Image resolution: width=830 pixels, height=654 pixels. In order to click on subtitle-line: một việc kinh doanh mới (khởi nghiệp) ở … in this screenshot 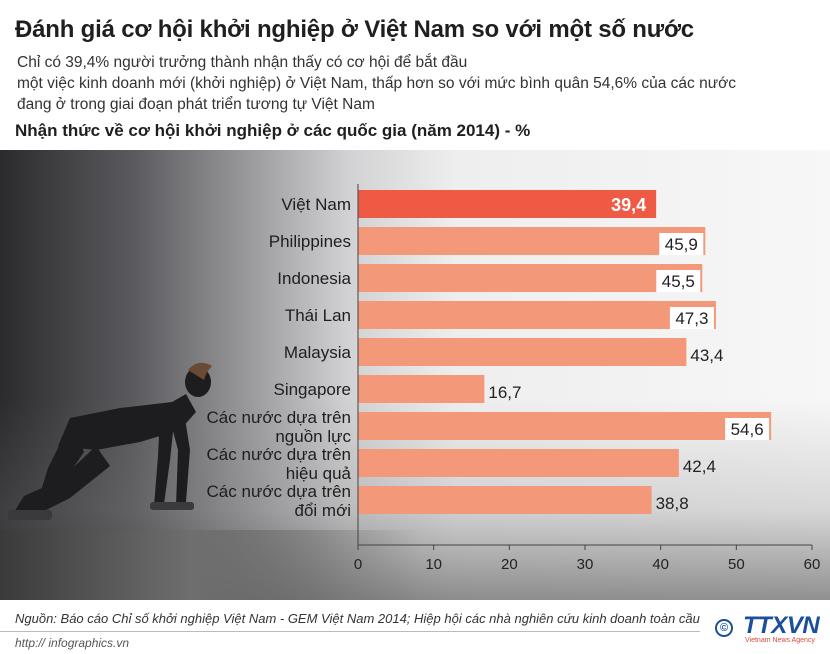, I will do `click(377, 83)`.